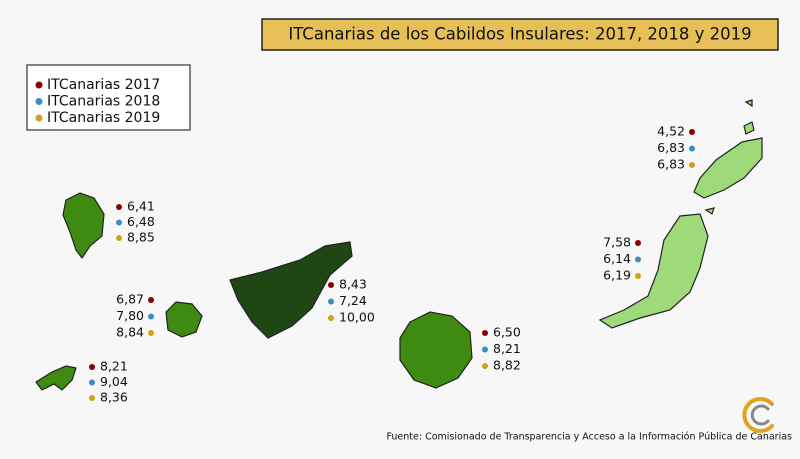 The image size is (800, 459). What do you see at coordinates (653, 271) in the screenshot?
I see `fuerteventura` at bounding box center [653, 271].